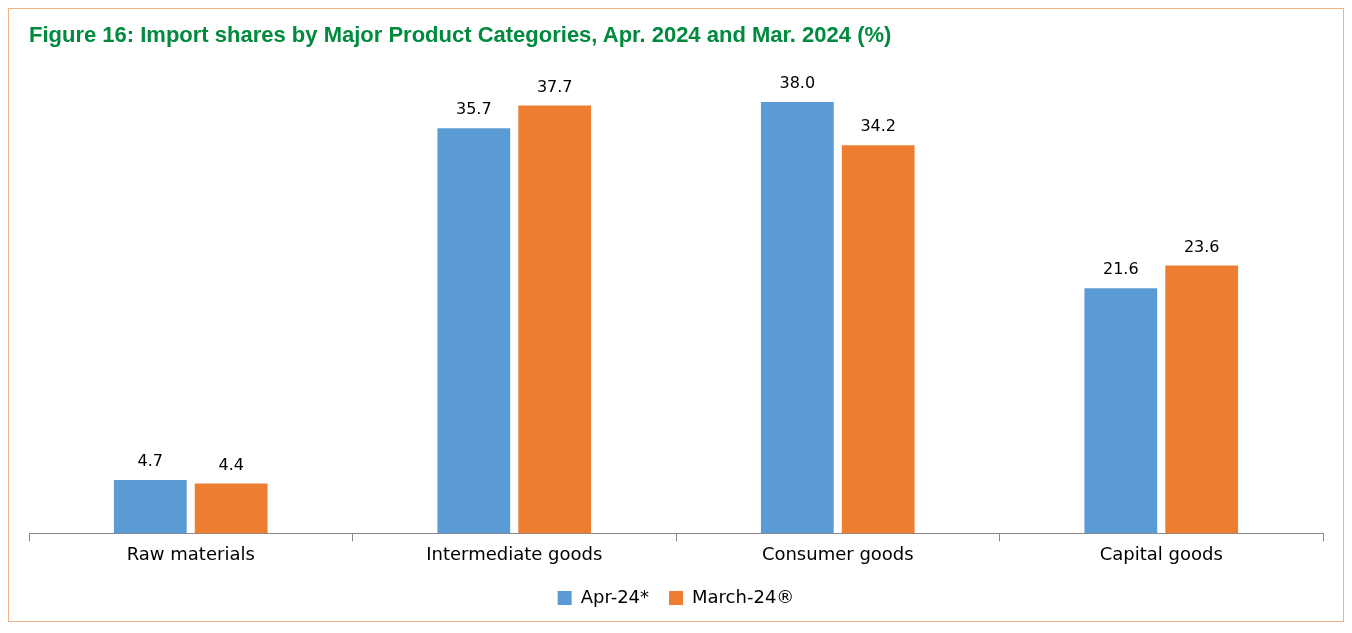 The image size is (1352, 633). Describe the element at coordinates (460, 35) in the screenshot. I see `chart-title: Figure 16: Import shares by Major Product Categories, Apr. 2024 and Mar. 2024 (%)` at that location.